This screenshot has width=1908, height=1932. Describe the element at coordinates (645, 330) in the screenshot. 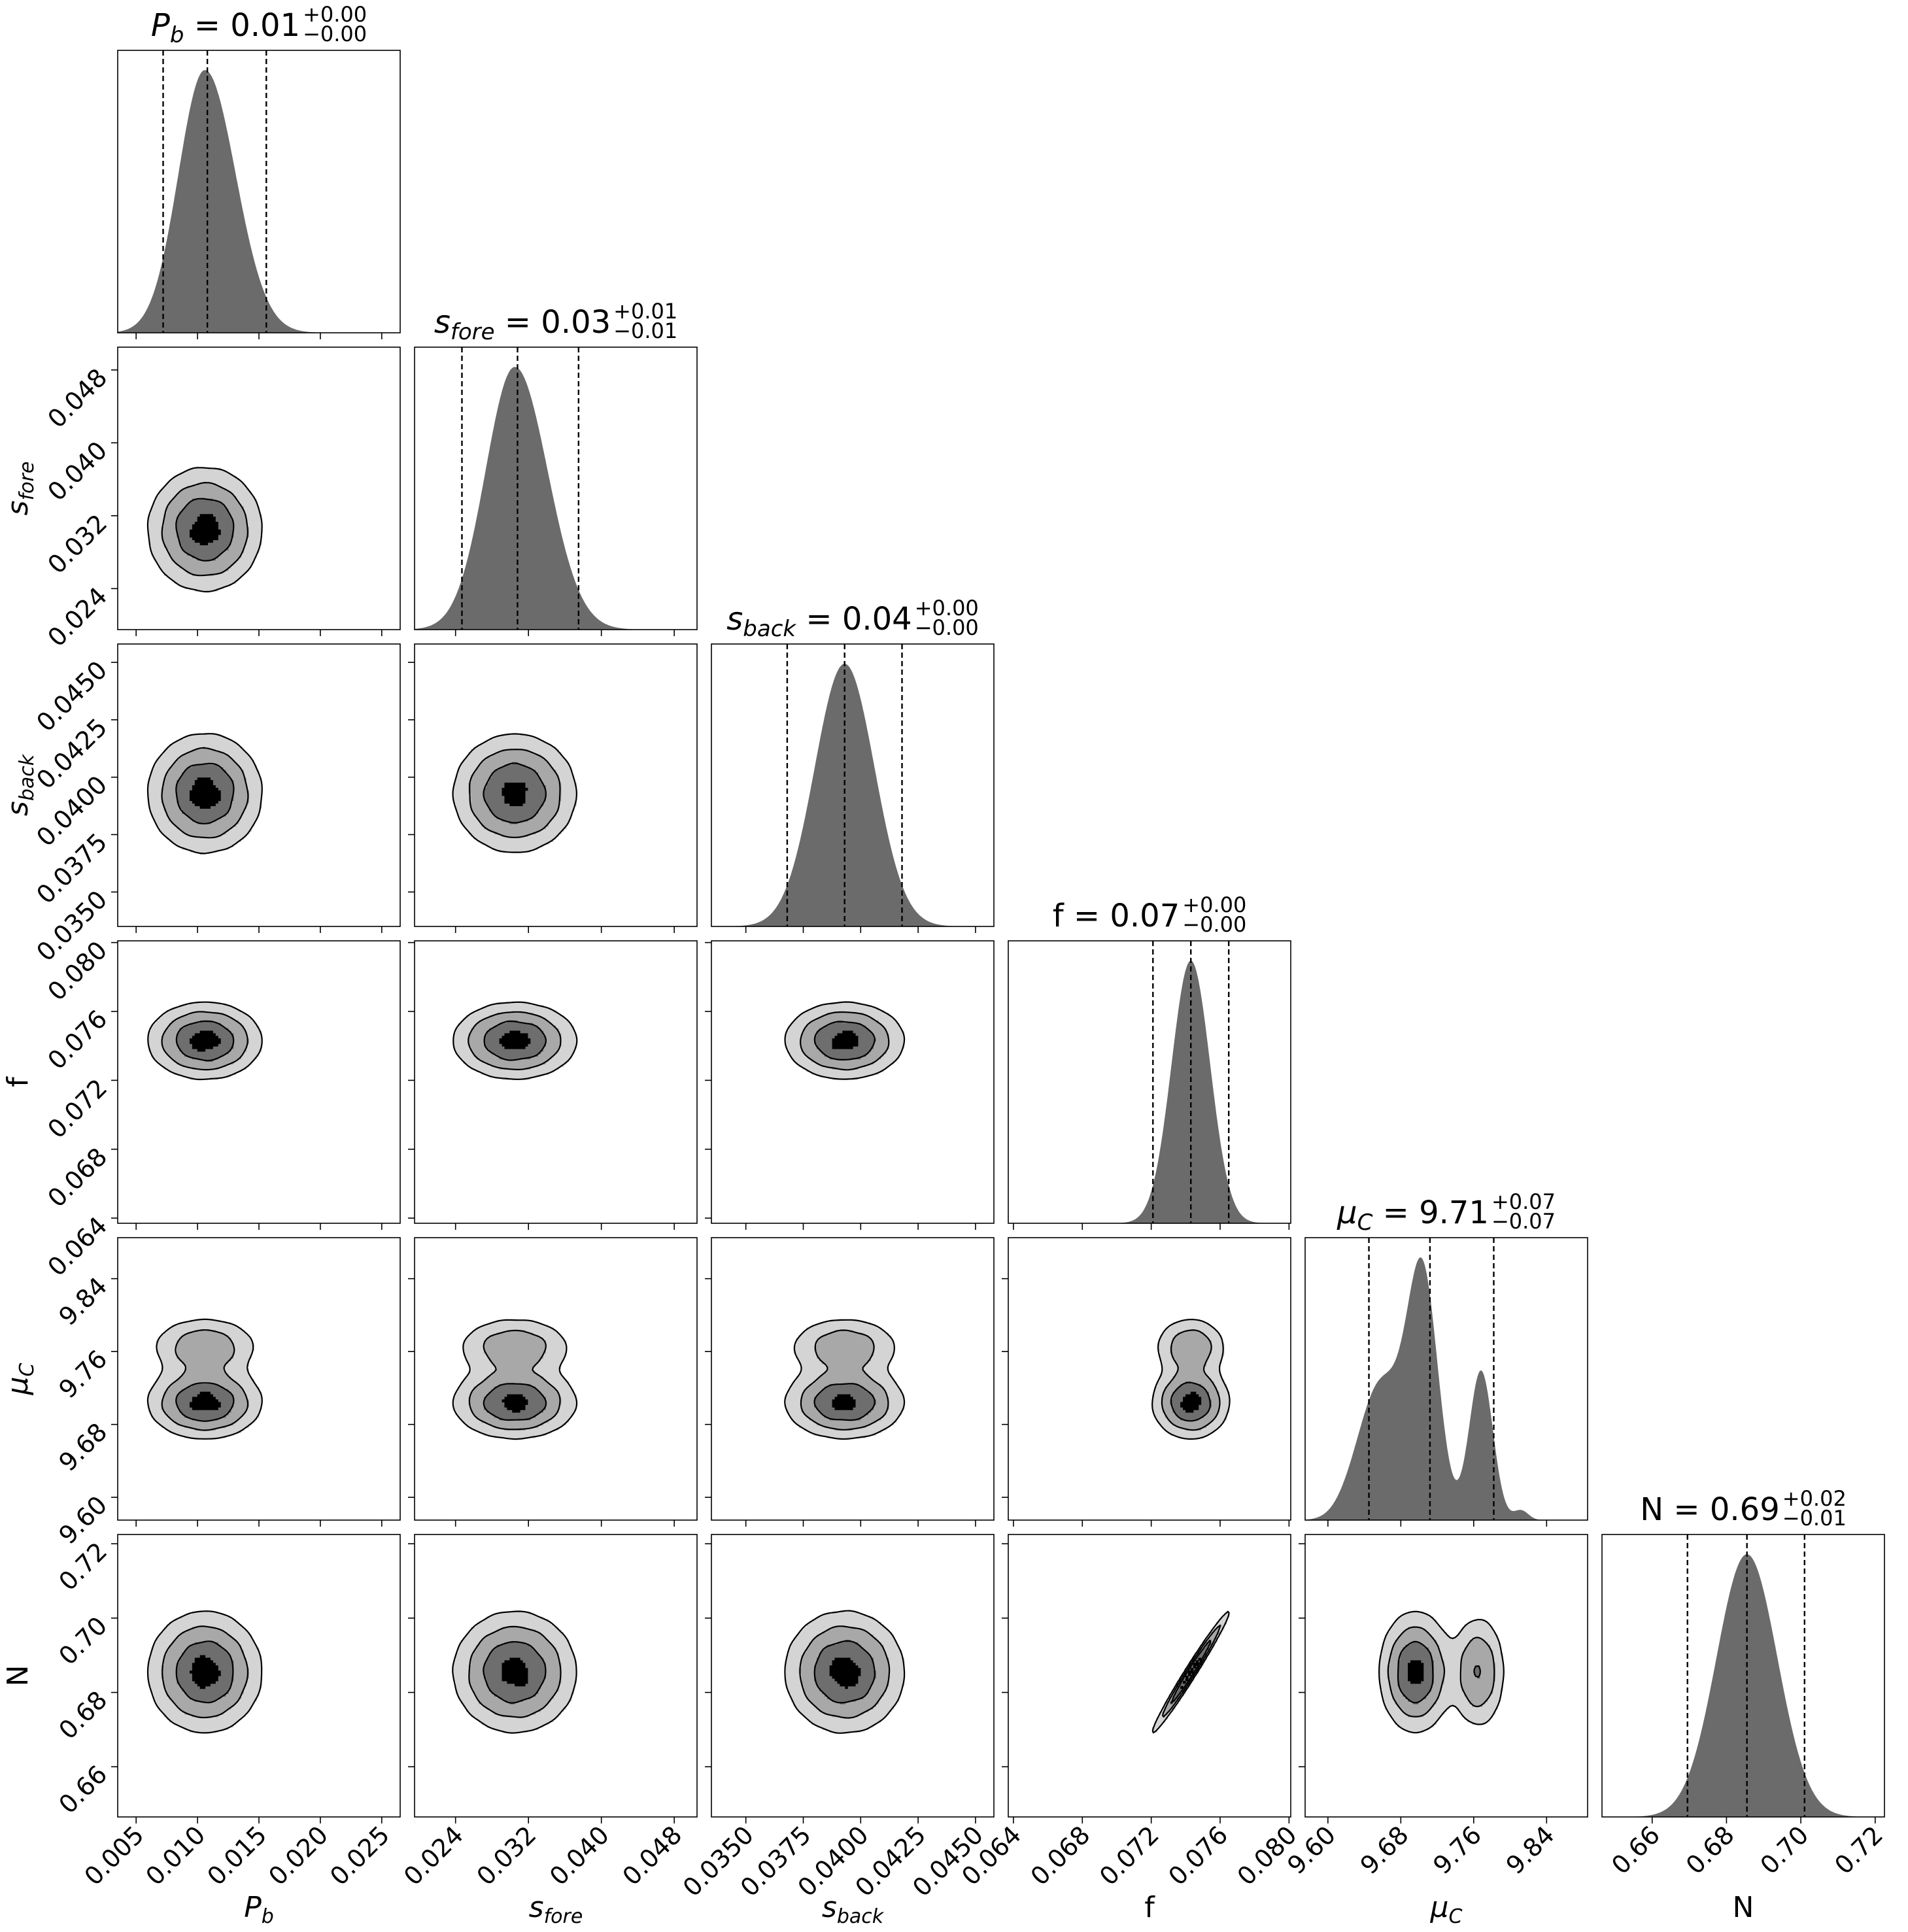

I see `title-minus-sfore: −0.01` at that location.